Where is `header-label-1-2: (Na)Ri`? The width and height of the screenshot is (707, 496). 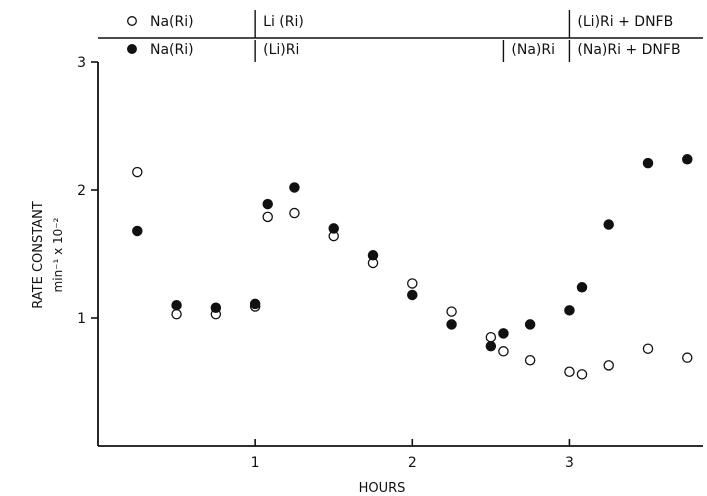
header-label-1-2: (Na)Ri is located at coordinates (533, 50).